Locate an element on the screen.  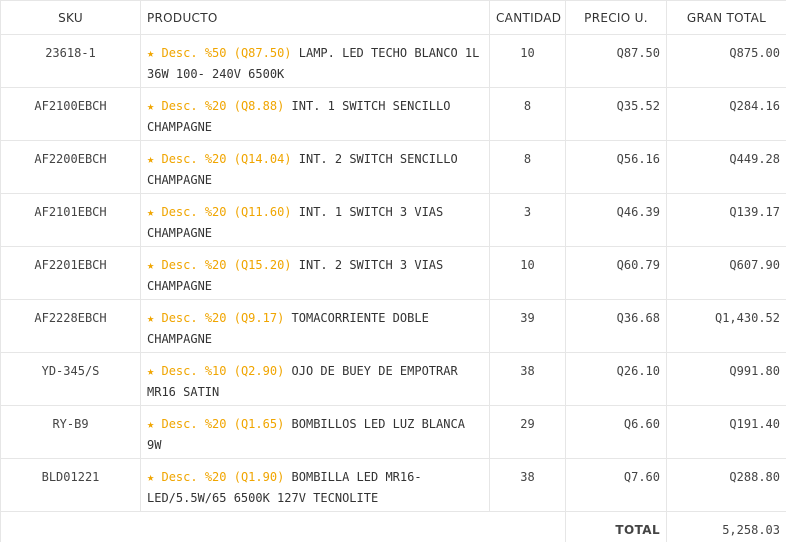
product-name: INT. 2 SWITCH 3 VIAS CHAMPAGNE is located at coordinates (295, 275).